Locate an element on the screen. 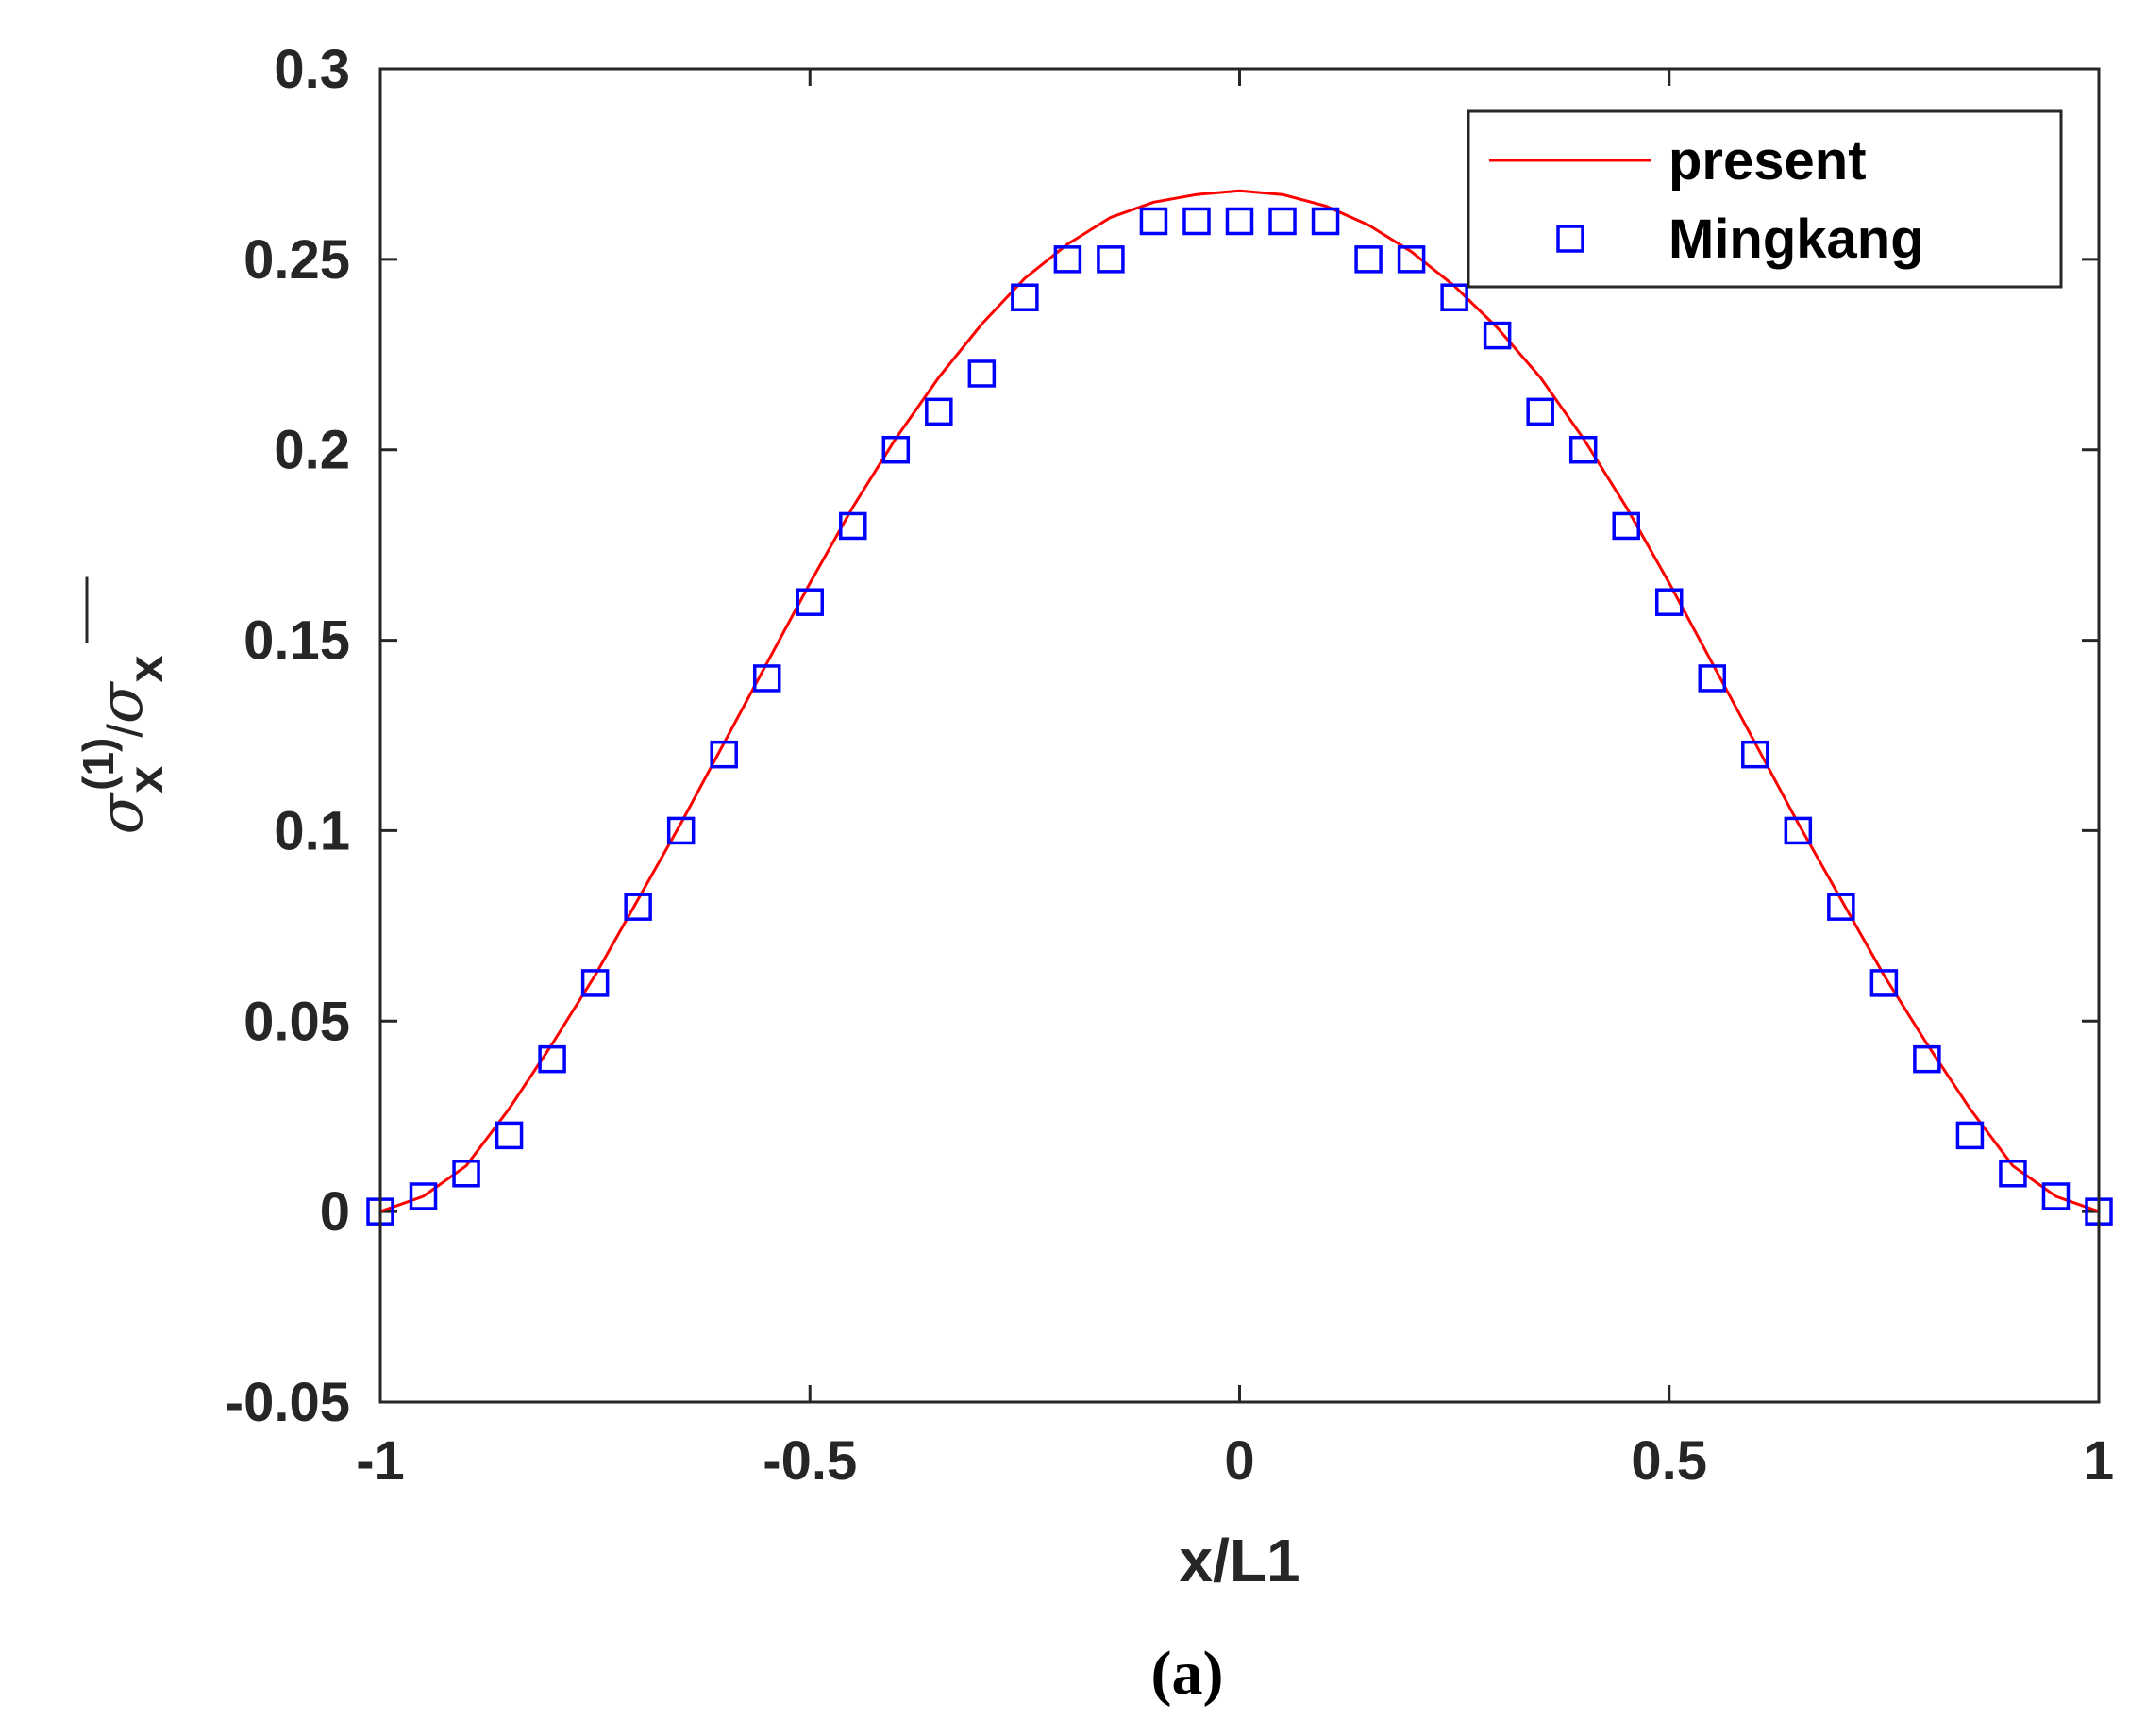 The height and width of the screenshot is (1736, 2146). legend: present Mingkang is located at coordinates (1765, 199).